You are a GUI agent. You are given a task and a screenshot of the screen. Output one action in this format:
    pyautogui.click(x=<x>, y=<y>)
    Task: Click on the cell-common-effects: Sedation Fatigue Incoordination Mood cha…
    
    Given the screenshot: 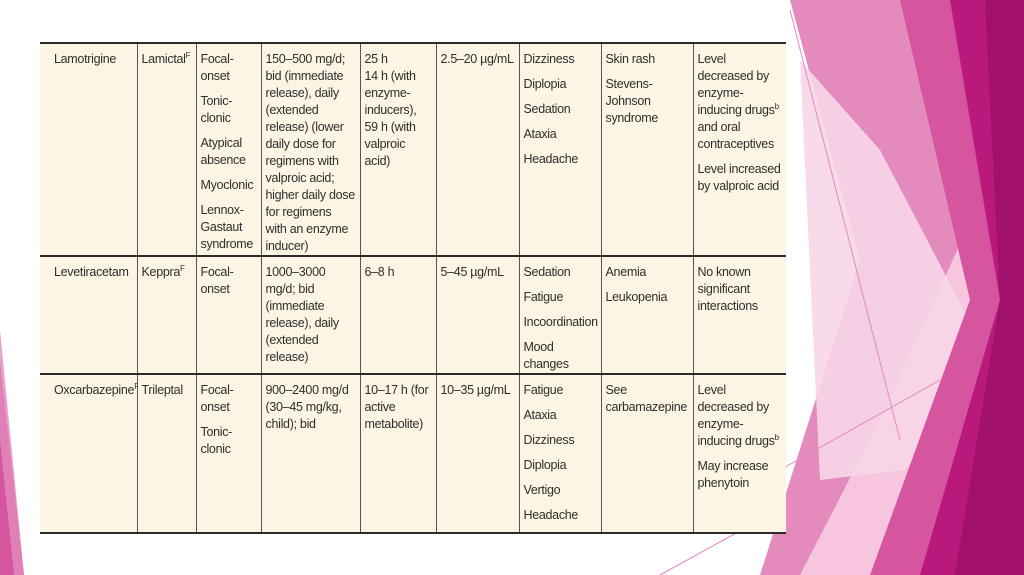 What is the action you would take?
    pyautogui.click(x=559, y=314)
    